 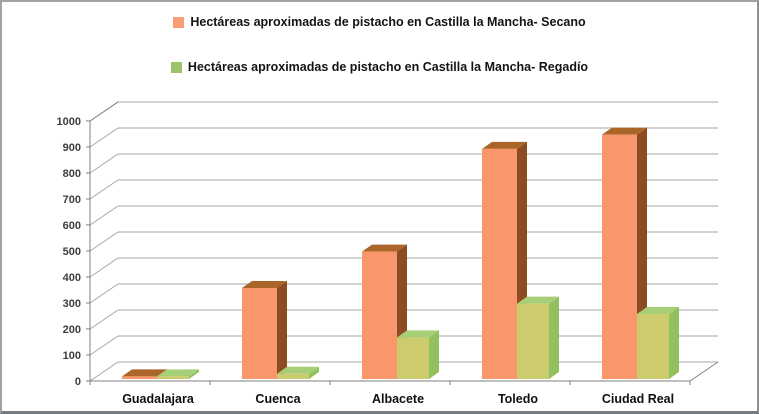 I want to click on bar-regadio-cuenca-side, so click(x=314, y=372).